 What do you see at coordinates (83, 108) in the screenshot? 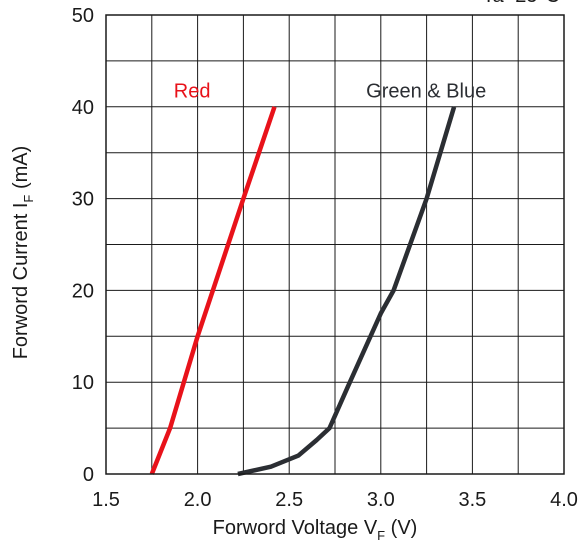
I see `y-tick-label: 40` at bounding box center [83, 108].